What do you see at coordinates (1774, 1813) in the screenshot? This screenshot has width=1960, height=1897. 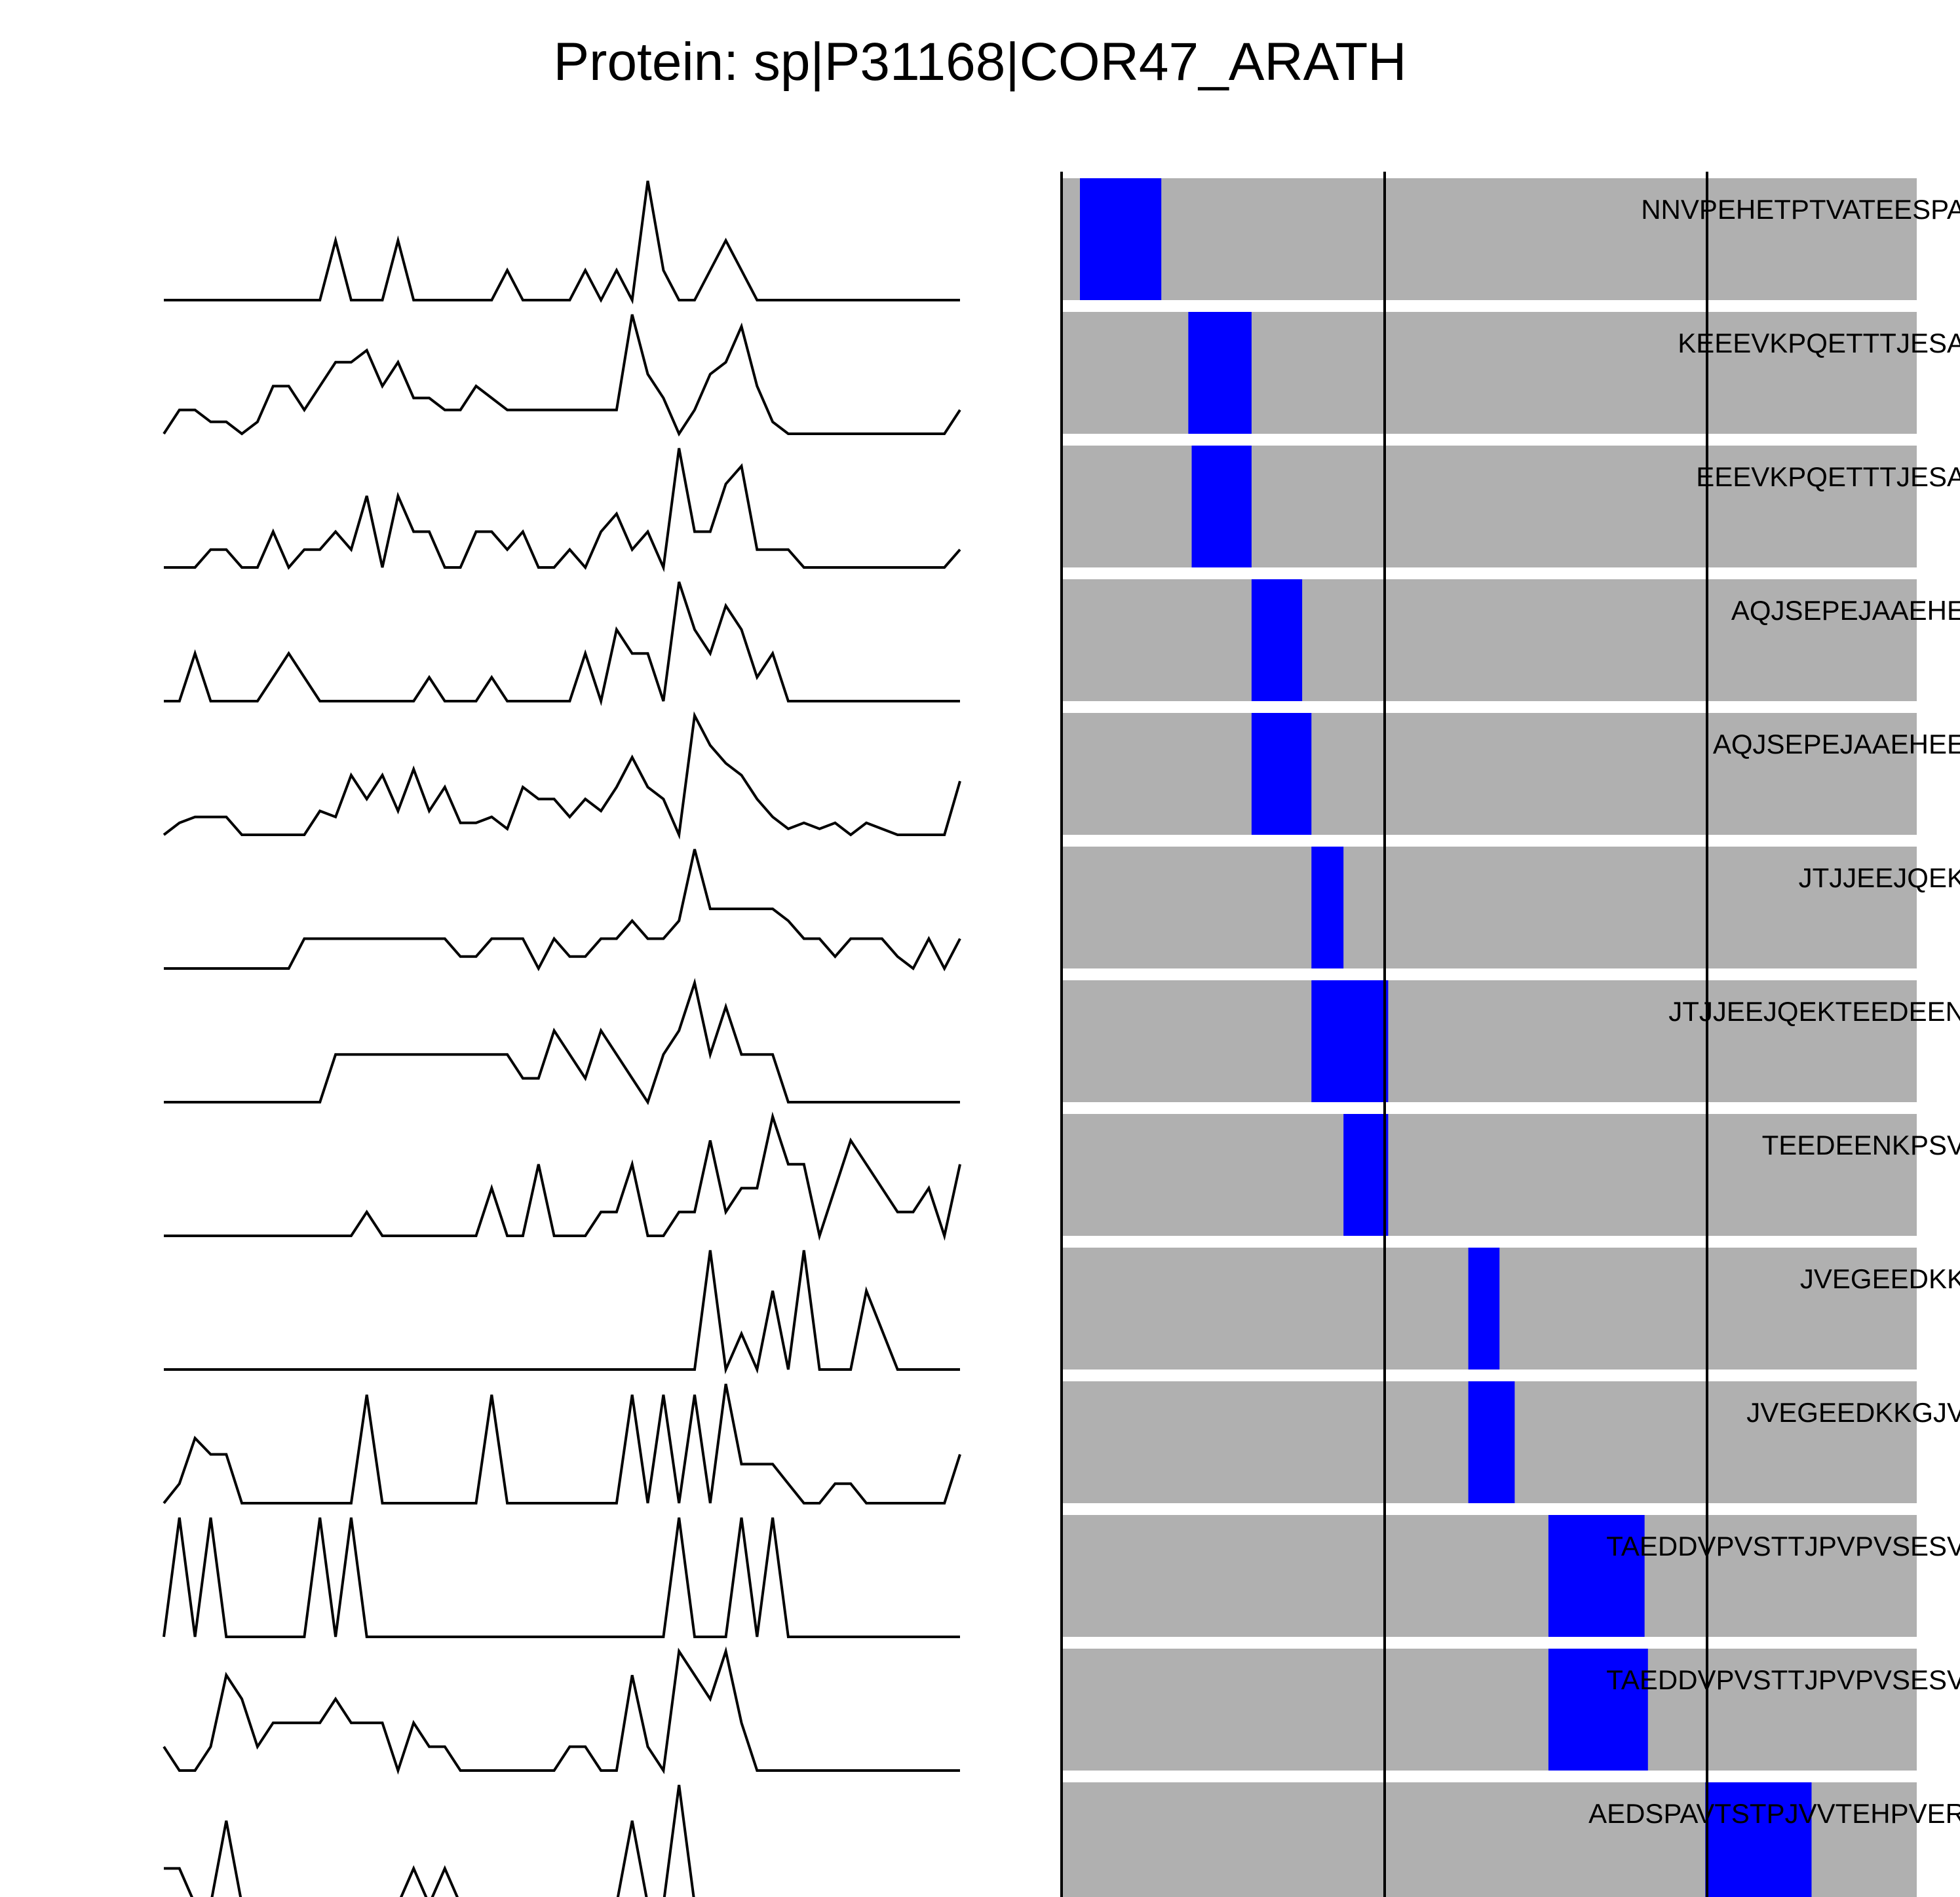 I see `peptide-label: AEDSPAVTSTPJVVTEHPVER` at bounding box center [1774, 1813].